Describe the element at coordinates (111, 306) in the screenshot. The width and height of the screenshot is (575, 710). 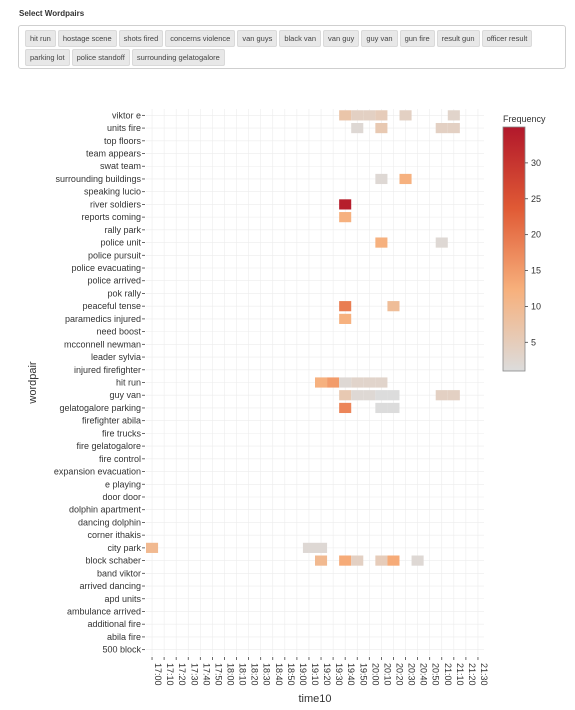
I see `y-tick-label: peaceful tense` at that location.